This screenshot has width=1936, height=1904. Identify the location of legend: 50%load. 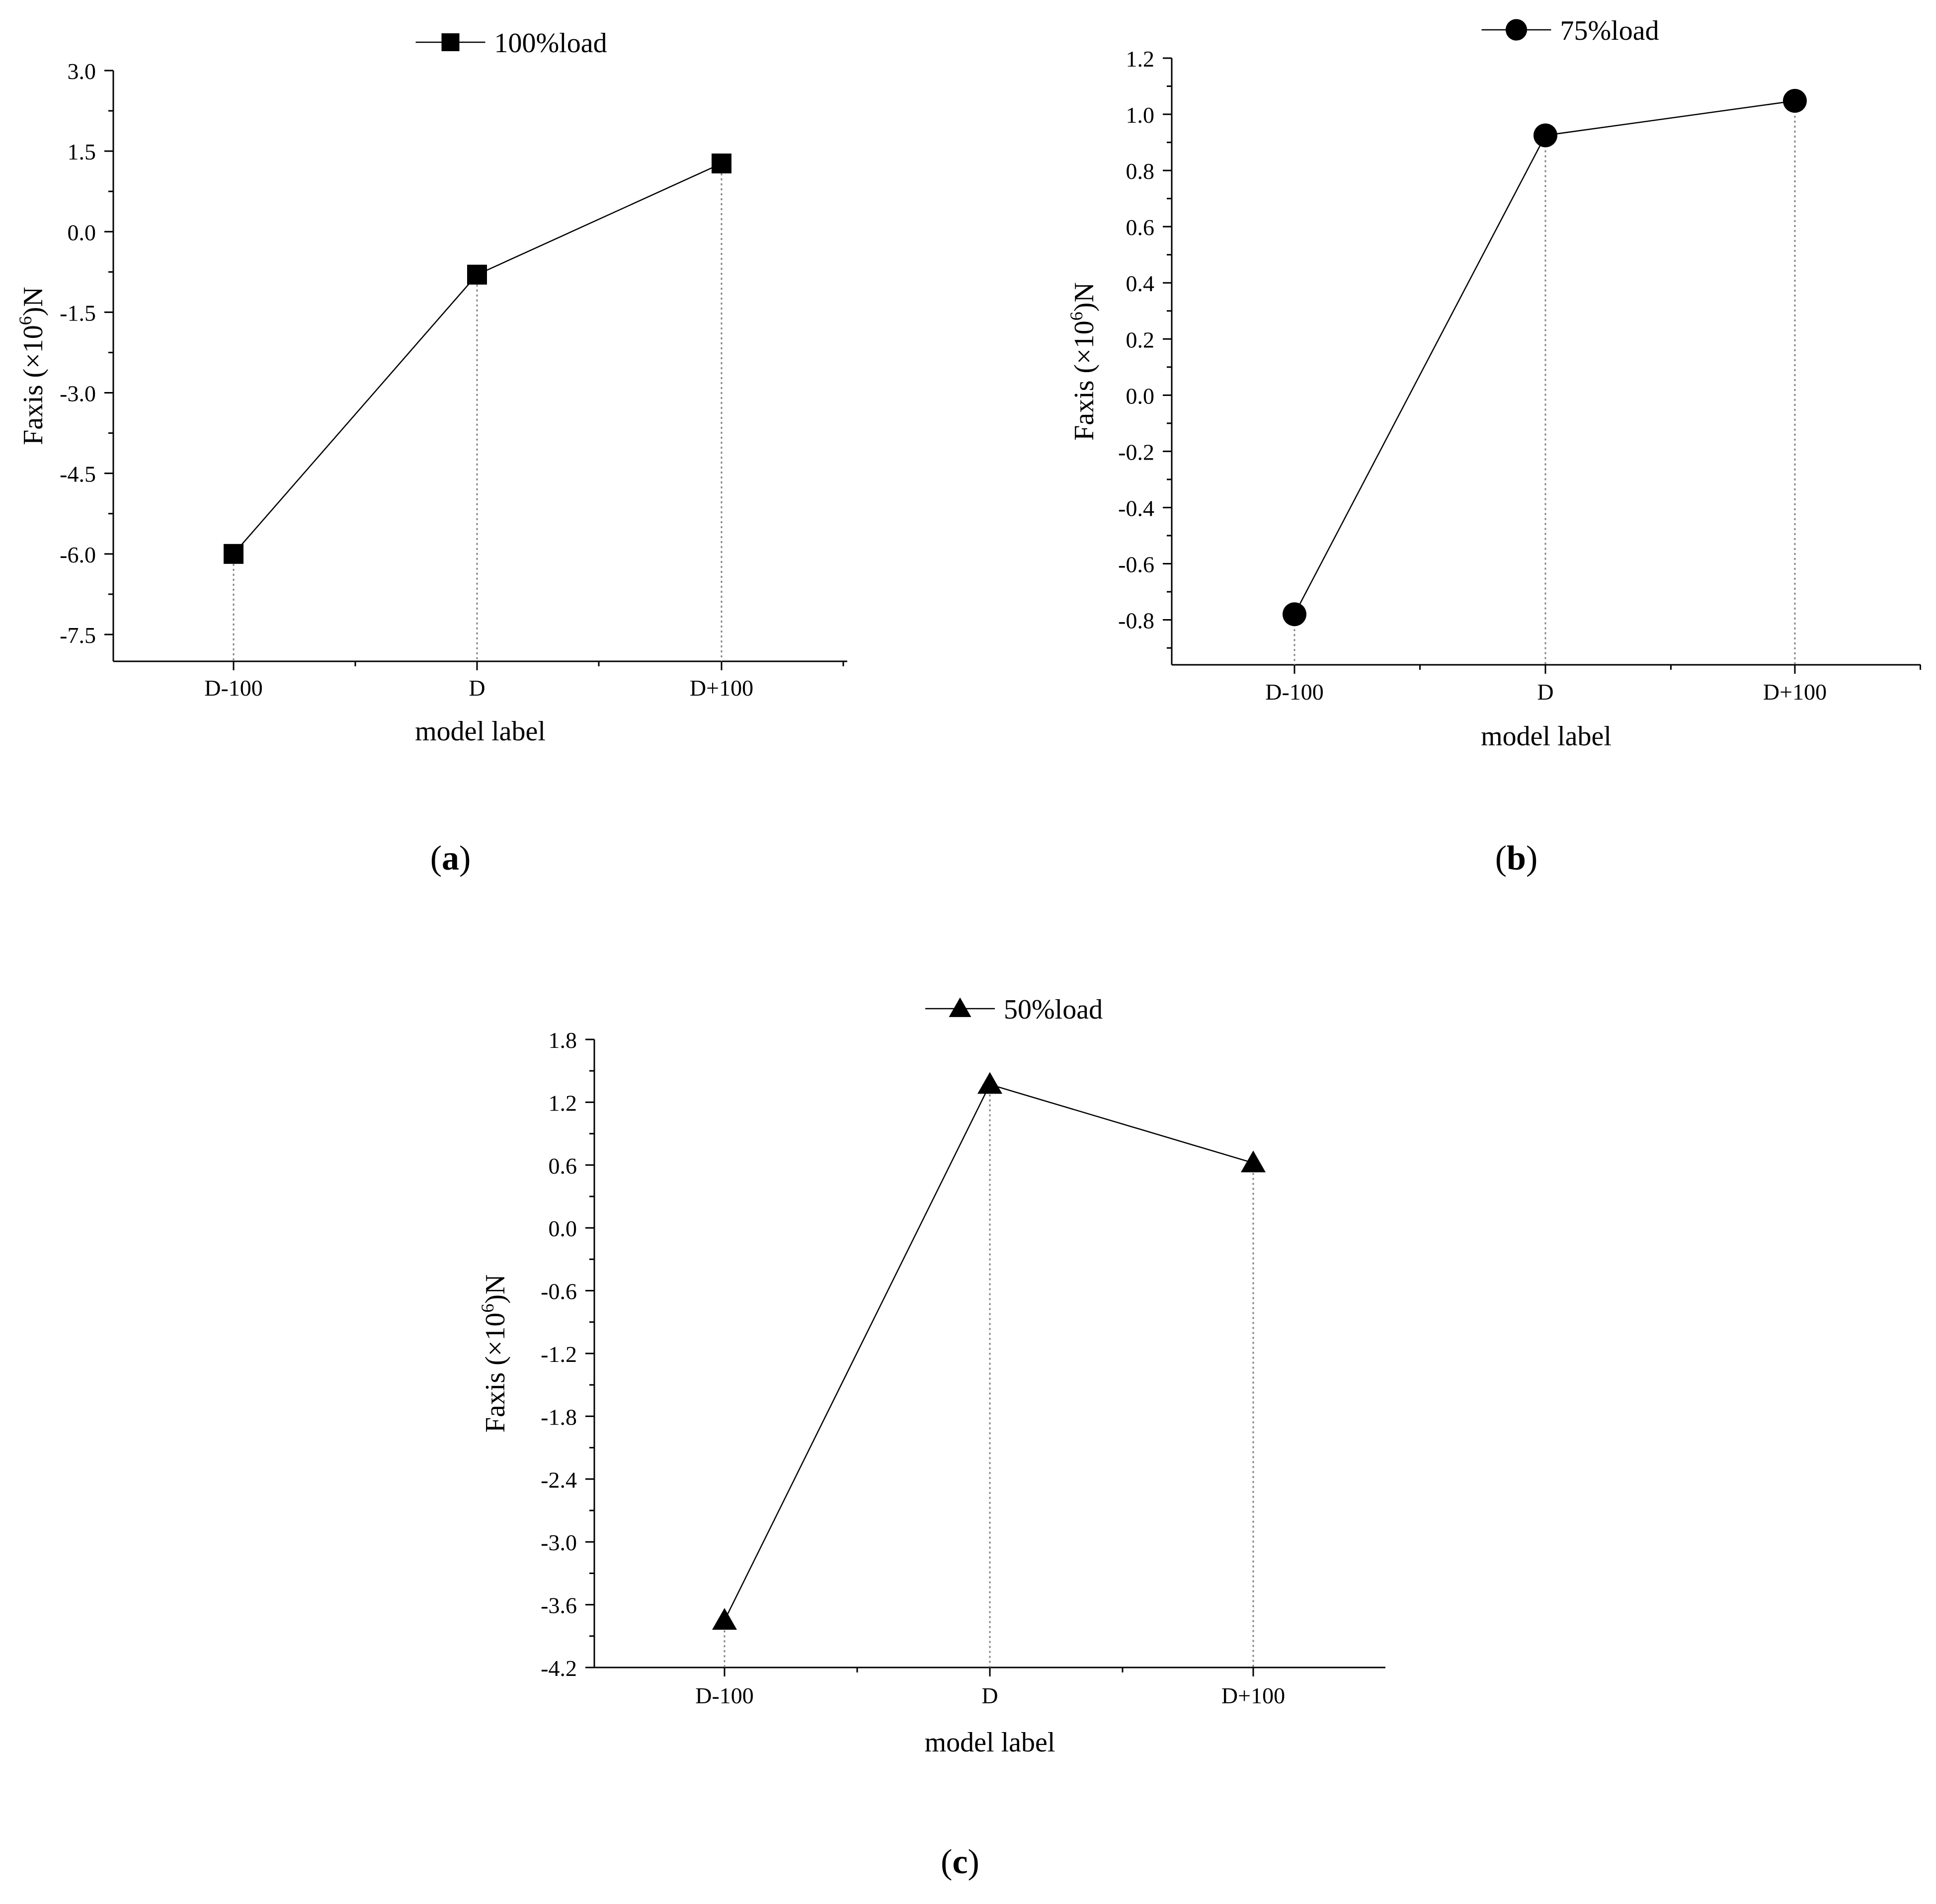
(1014, 1009).